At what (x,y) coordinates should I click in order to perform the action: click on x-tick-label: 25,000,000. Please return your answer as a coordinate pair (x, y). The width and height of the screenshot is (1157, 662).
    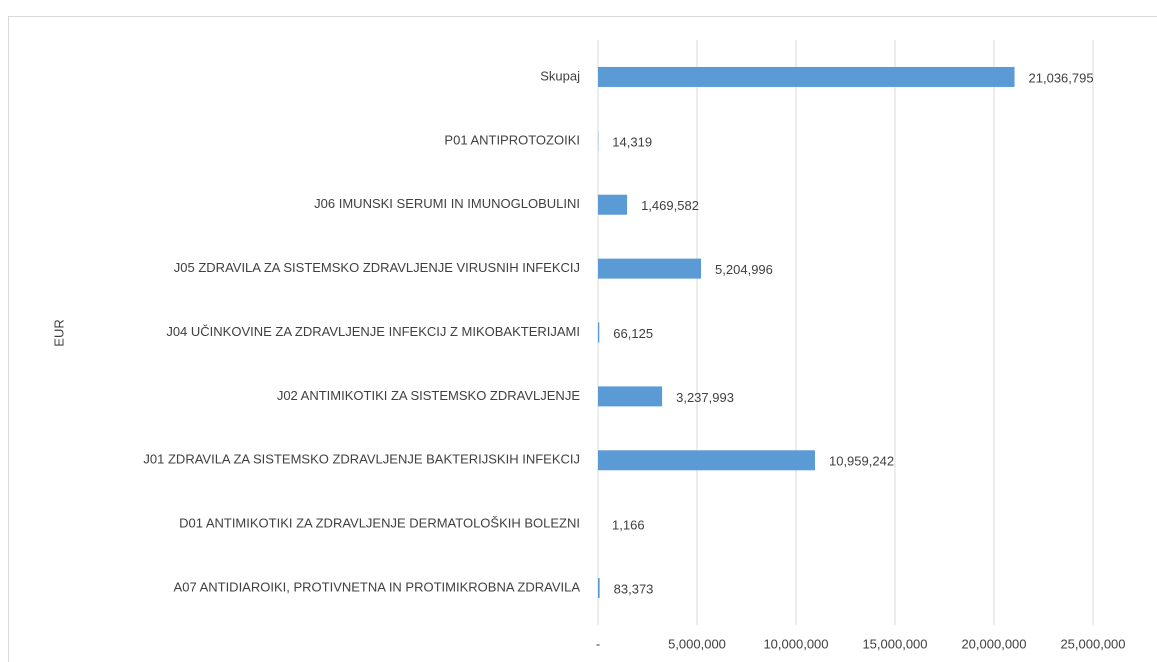
    Looking at the image, I should click on (1092, 643).